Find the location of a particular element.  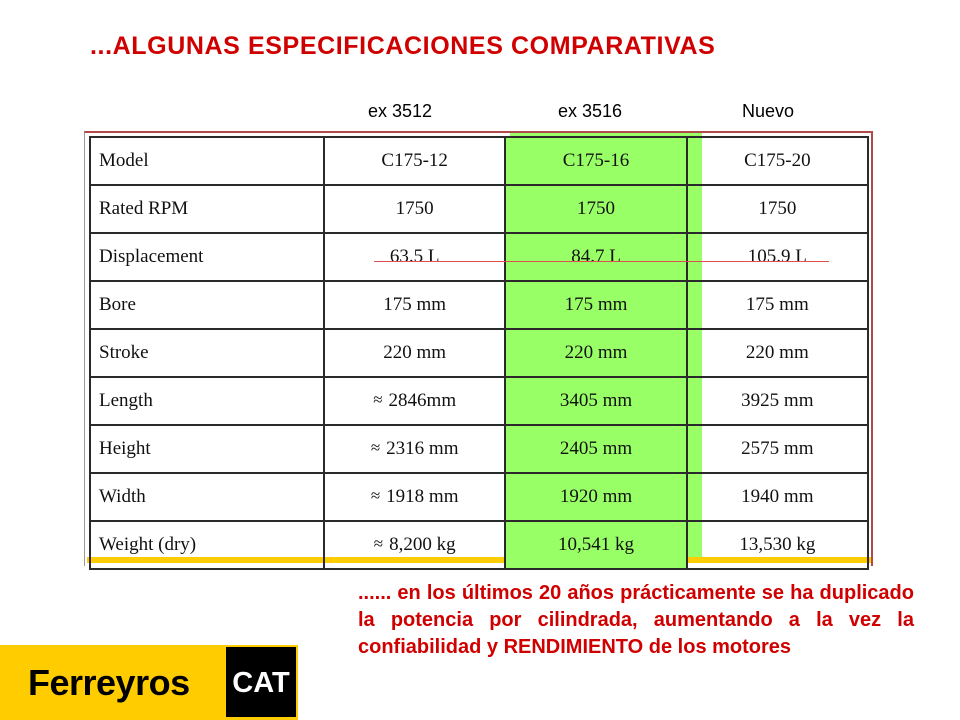

column-label-ex-3512: ex 3512 is located at coordinates (400, 111).